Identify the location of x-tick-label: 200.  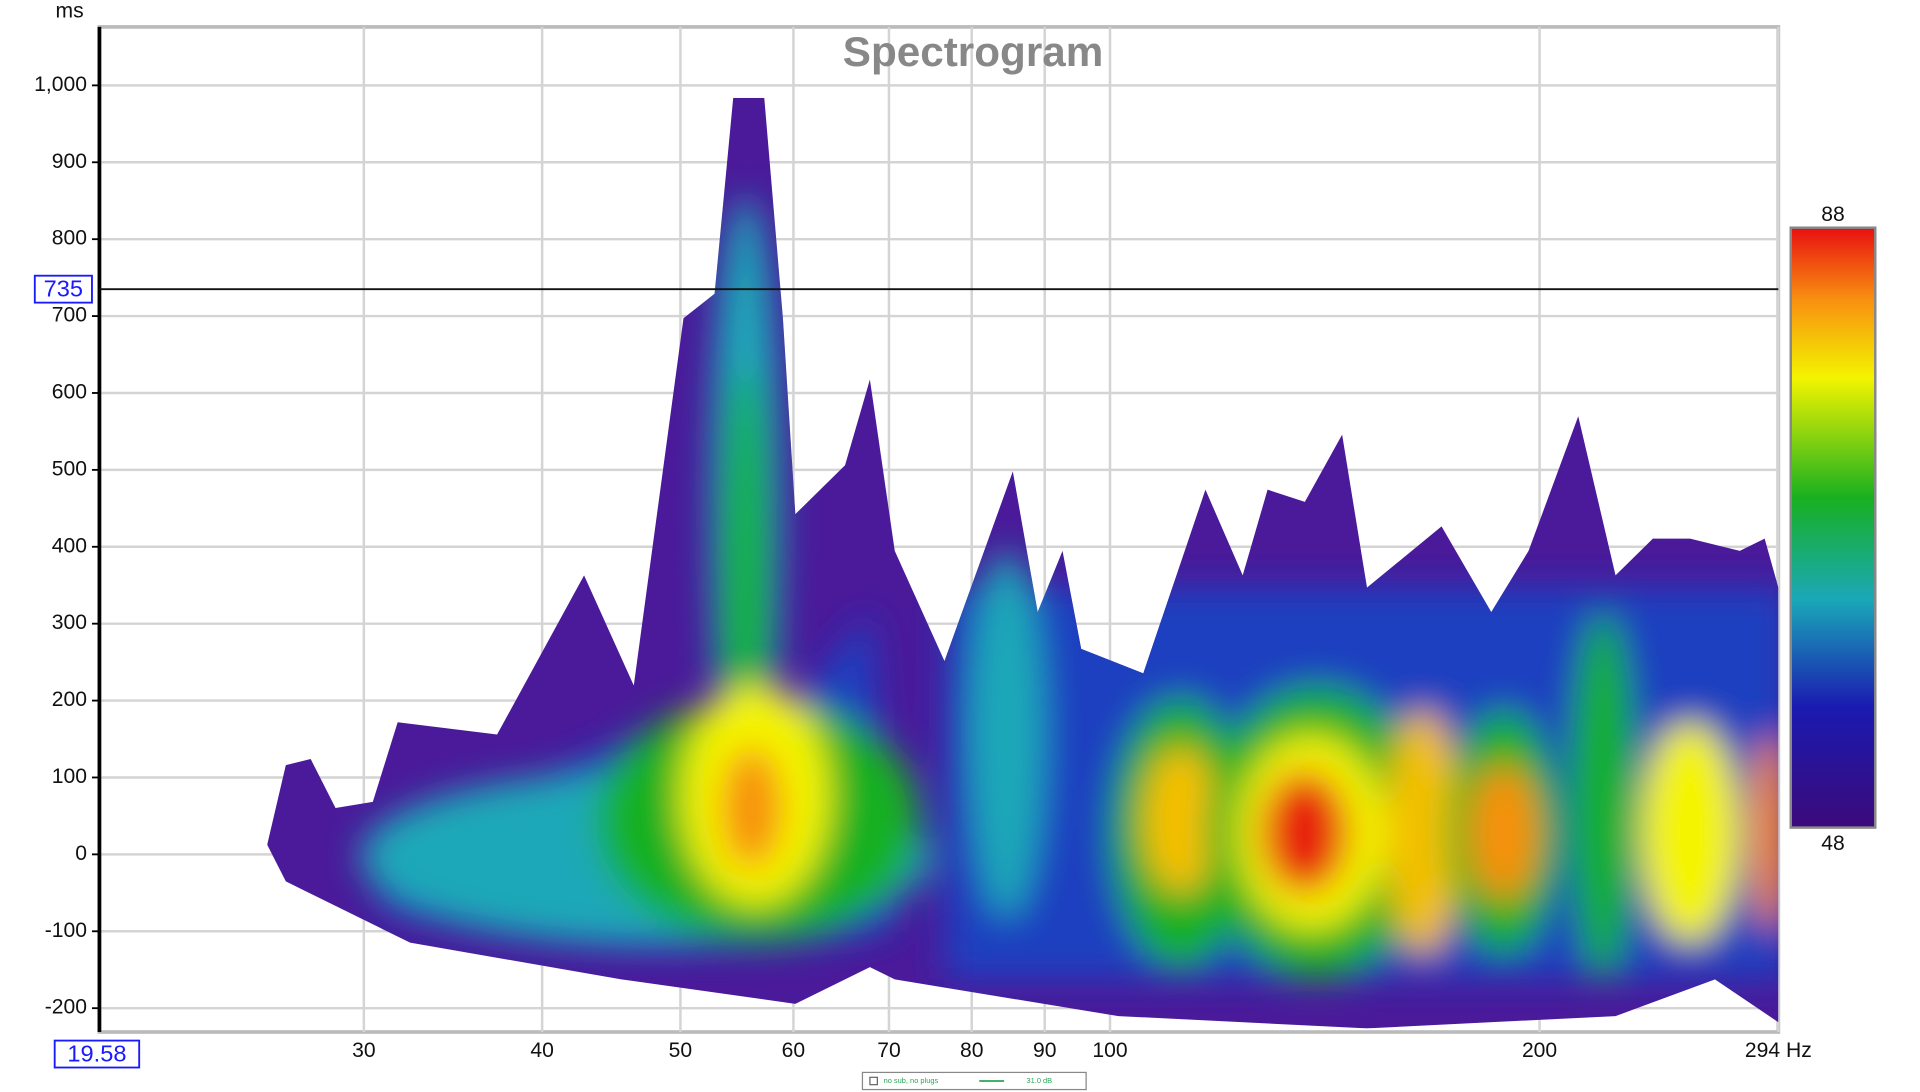
(1539, 1050).